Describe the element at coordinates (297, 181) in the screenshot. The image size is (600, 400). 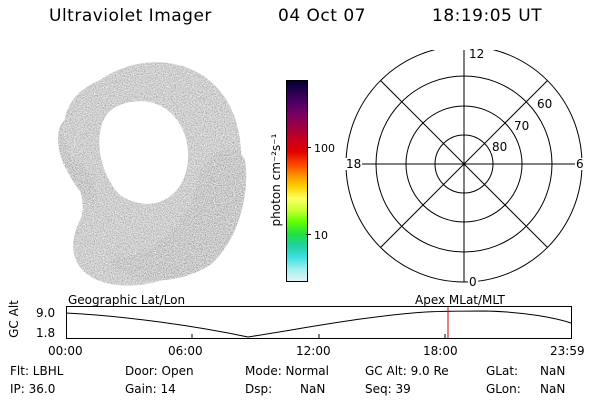
I see `colorbar` at that location.